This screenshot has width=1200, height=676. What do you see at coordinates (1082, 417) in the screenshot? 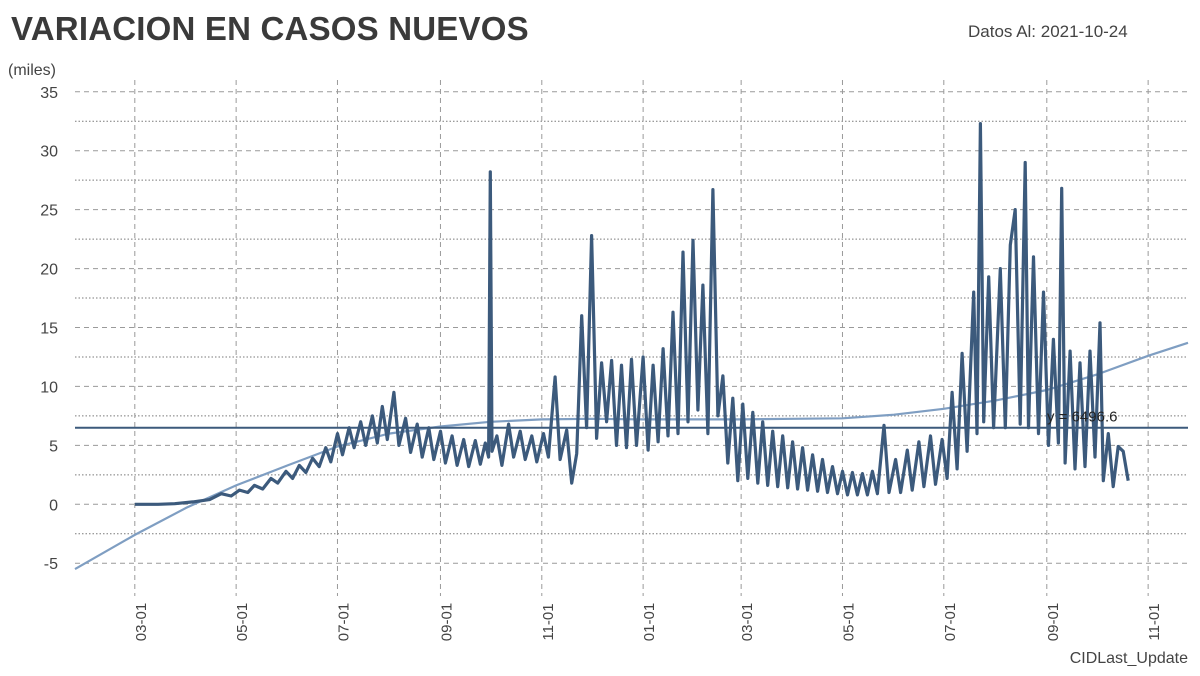
I see `mean-line-label: y = 6496.6` at bounding box center [1082, 417].